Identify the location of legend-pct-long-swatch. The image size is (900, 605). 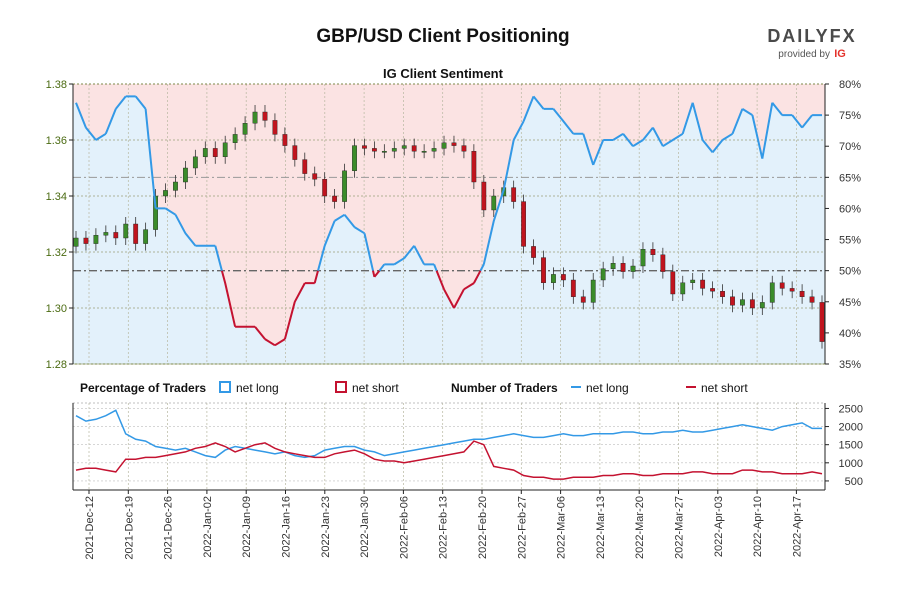
(225, 387).